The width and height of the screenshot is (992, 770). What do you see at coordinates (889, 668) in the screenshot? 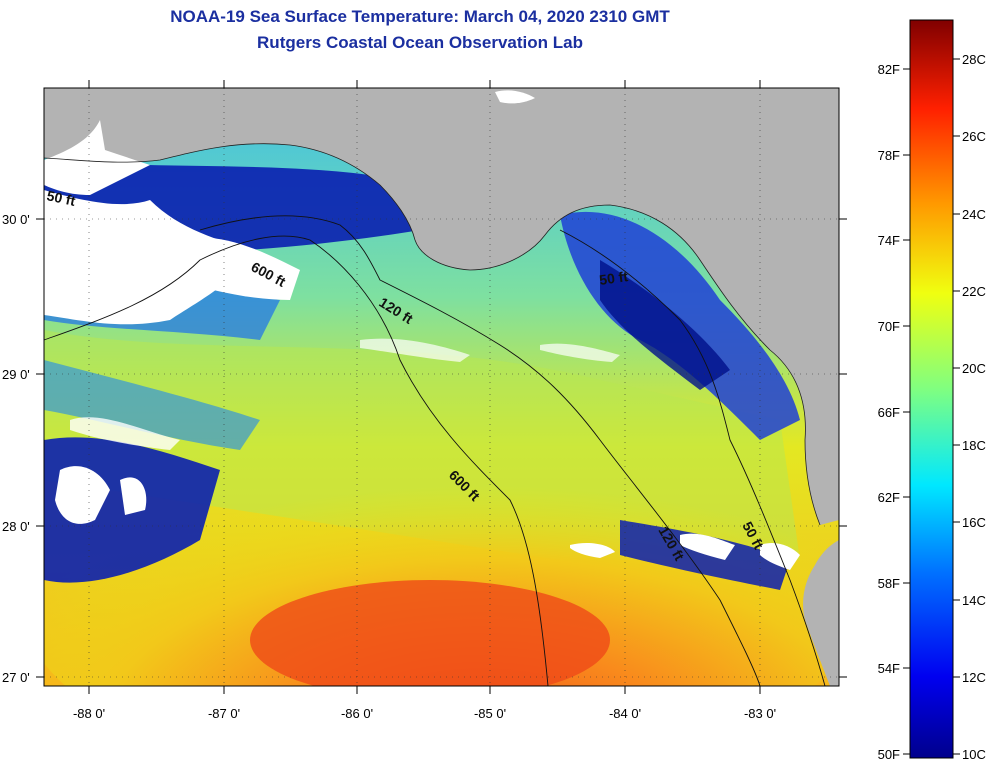
I see `colorbar-f-label: 54F` at bounding box center [889, 668].